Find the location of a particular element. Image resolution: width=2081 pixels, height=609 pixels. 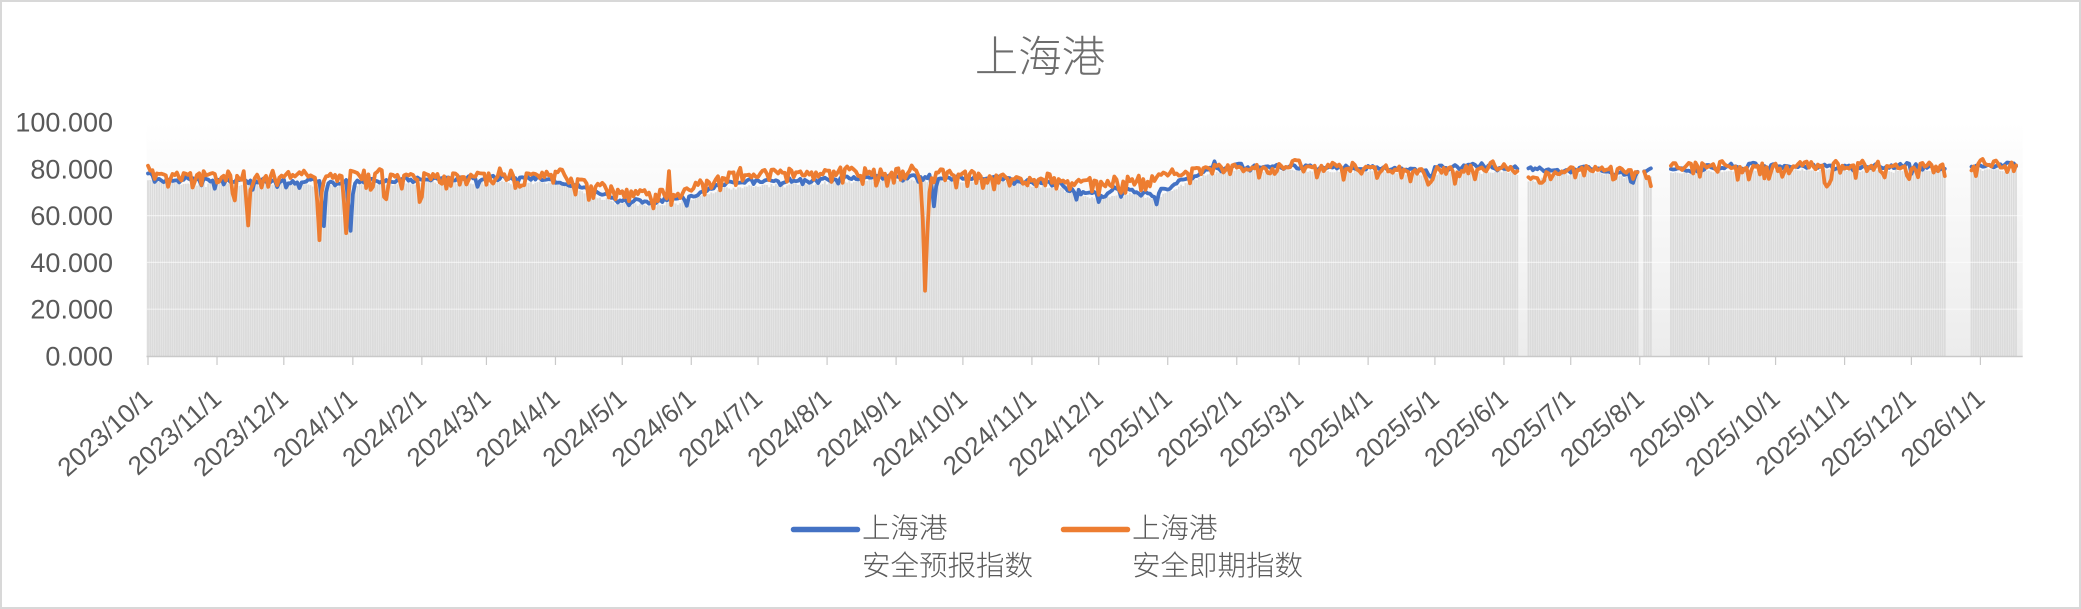

legend-label-line2 is located at coordinates (948, 564).